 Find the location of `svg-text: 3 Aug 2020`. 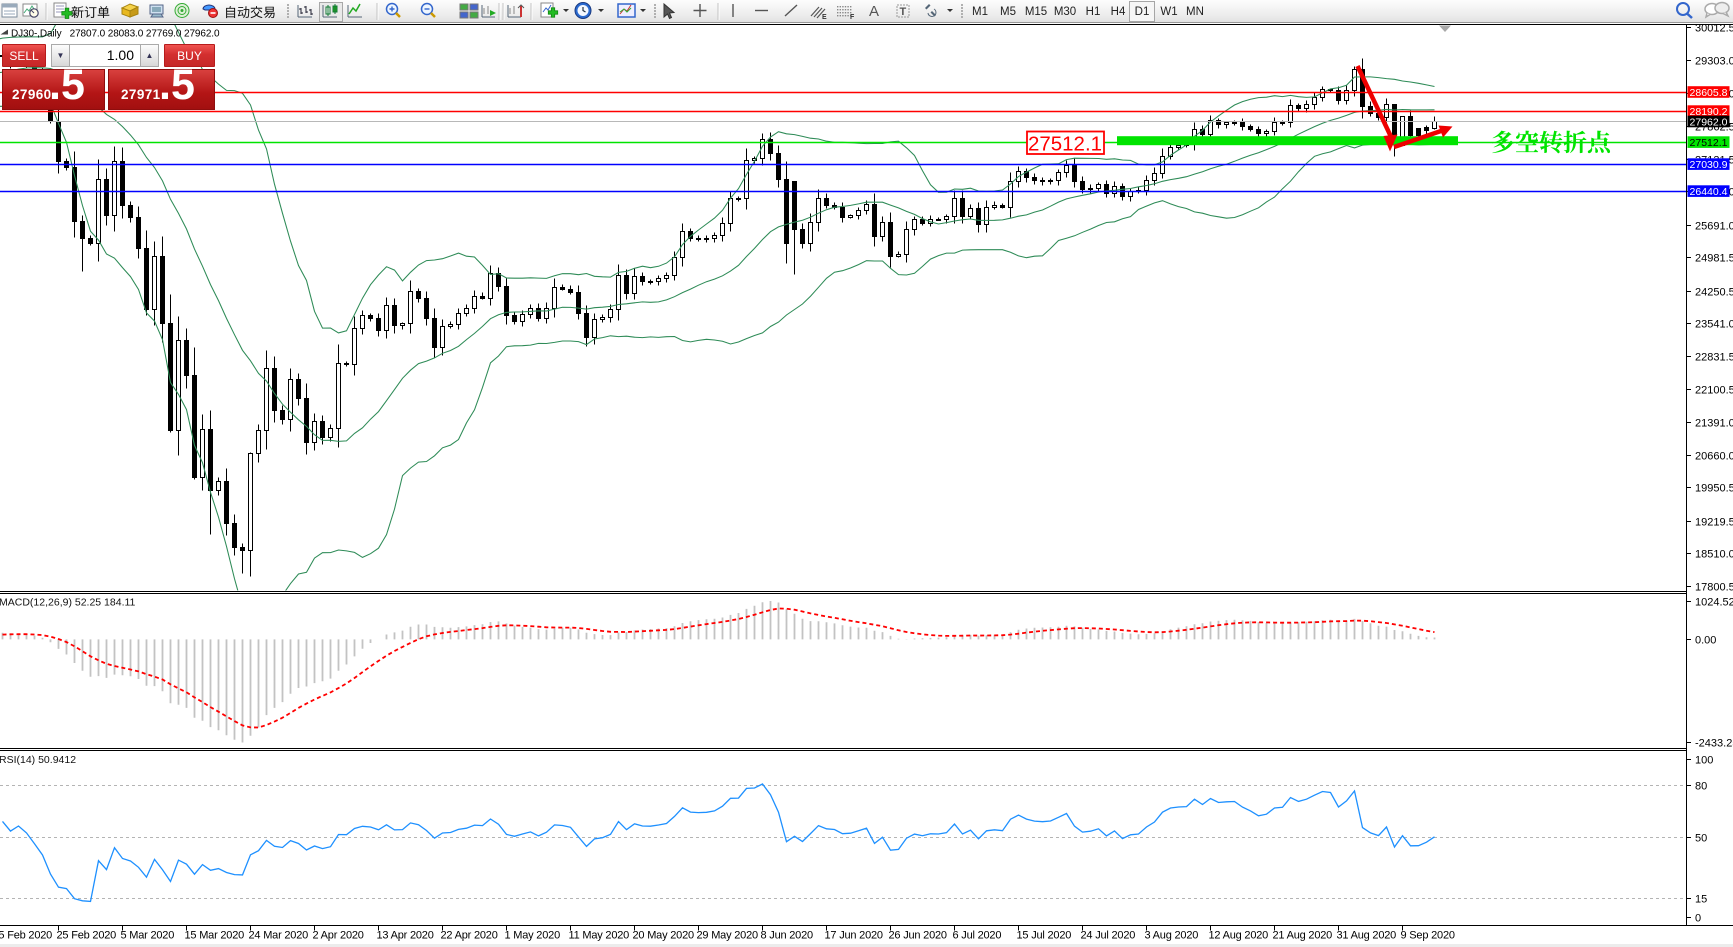

svg-text: 3 Aug 2020 is located at coordinates (1172, 936).